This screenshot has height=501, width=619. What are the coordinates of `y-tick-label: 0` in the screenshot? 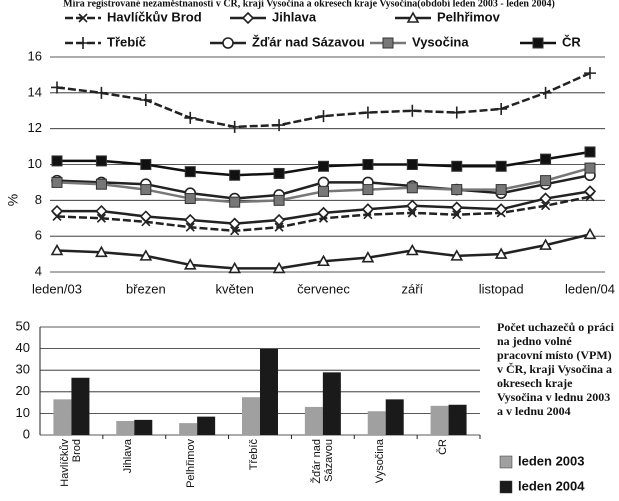 It's located at (26, 433).